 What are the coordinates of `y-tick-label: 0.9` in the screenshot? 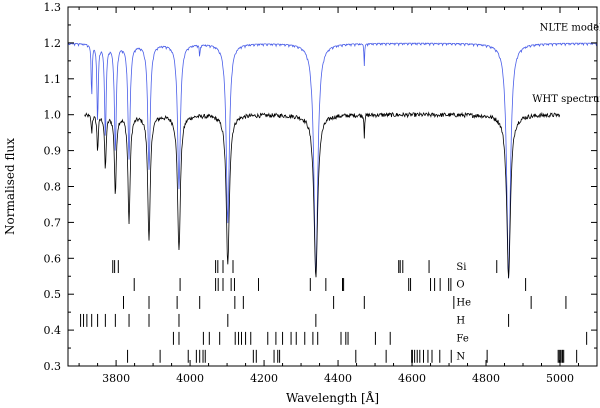 It's located at (53, 151).